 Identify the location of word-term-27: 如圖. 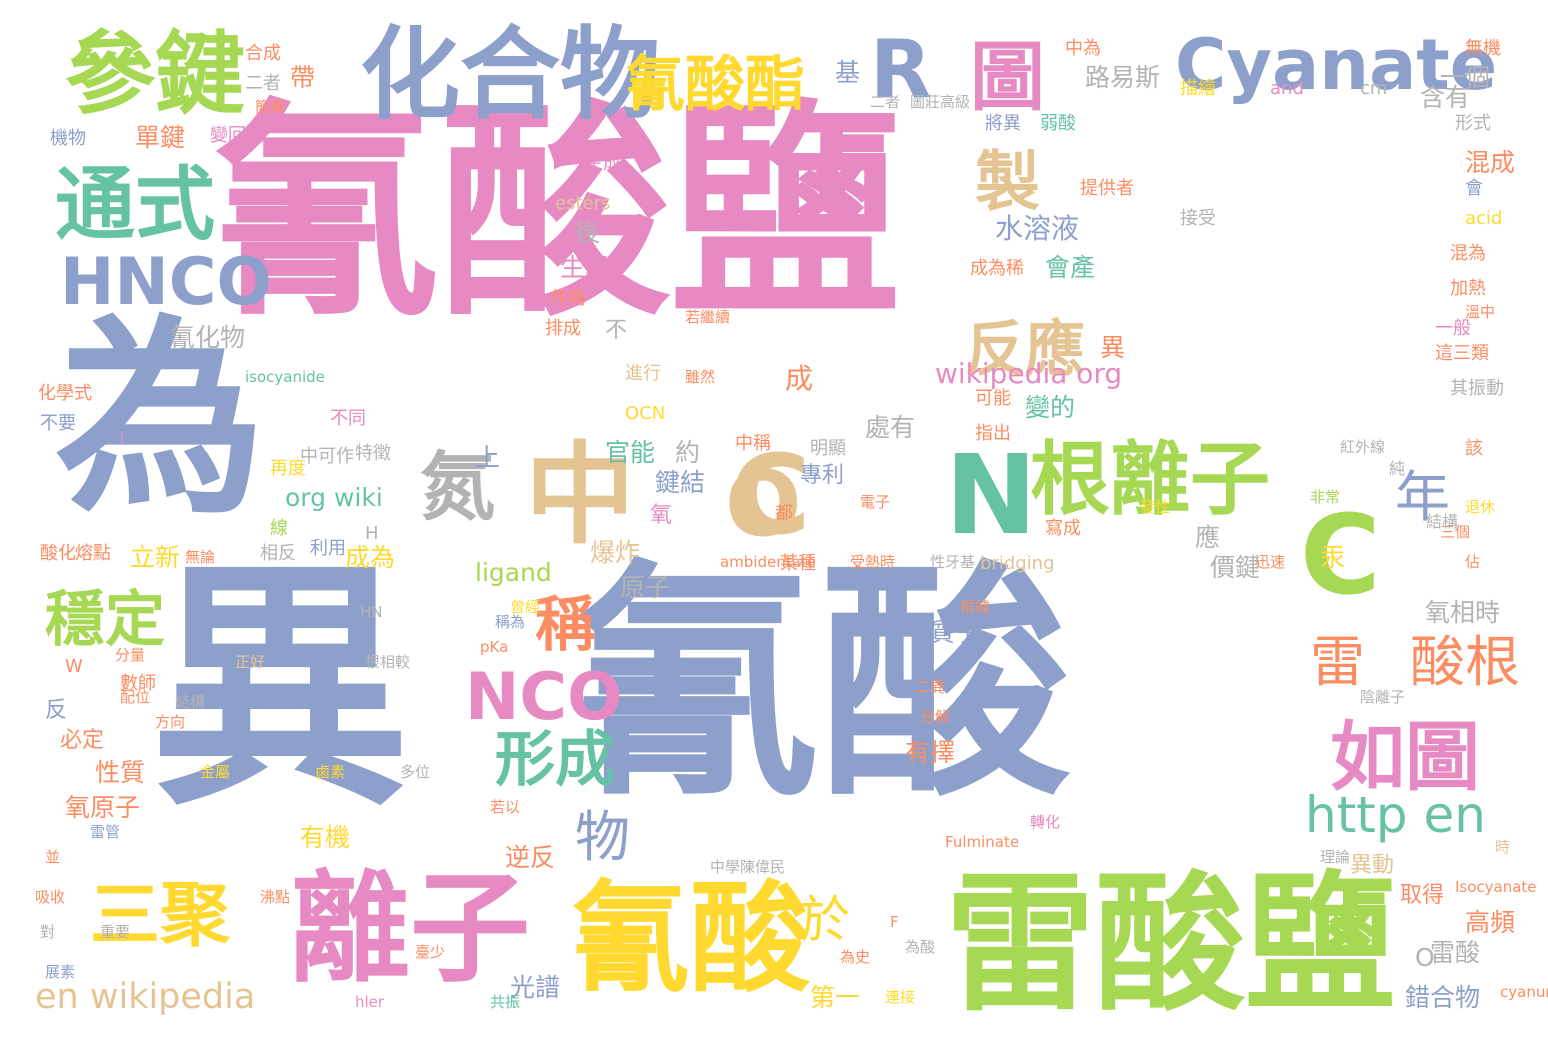
(1405, 757).